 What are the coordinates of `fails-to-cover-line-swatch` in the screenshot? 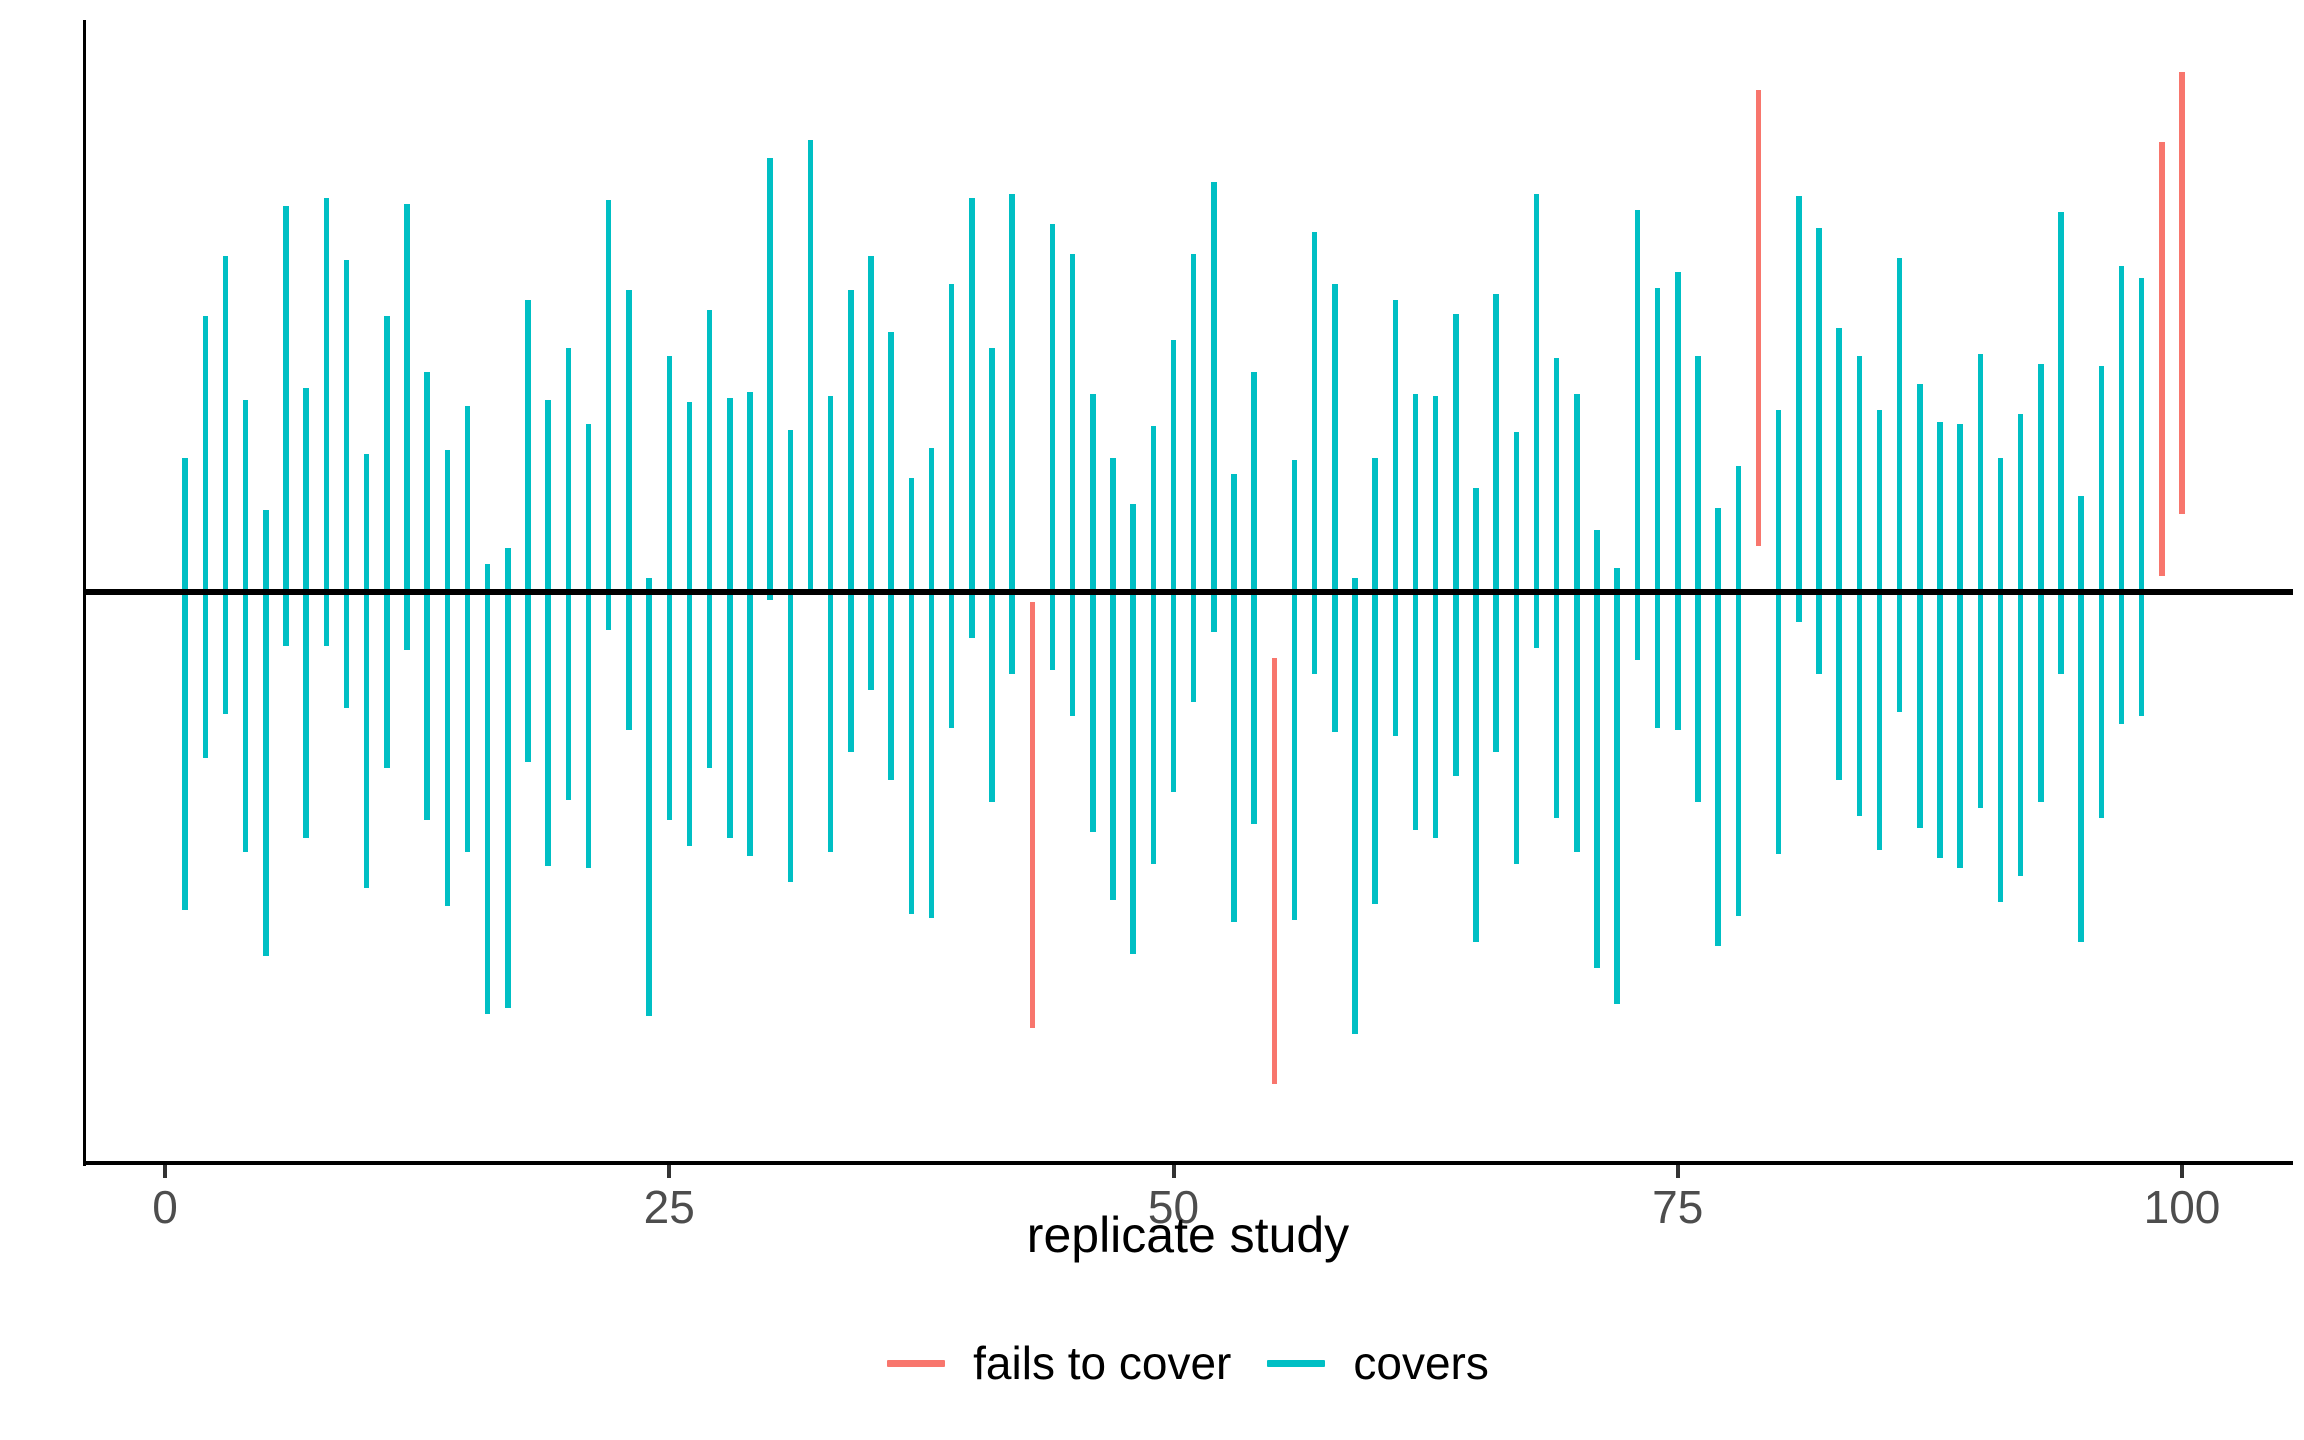 It's located at (916, 1363).